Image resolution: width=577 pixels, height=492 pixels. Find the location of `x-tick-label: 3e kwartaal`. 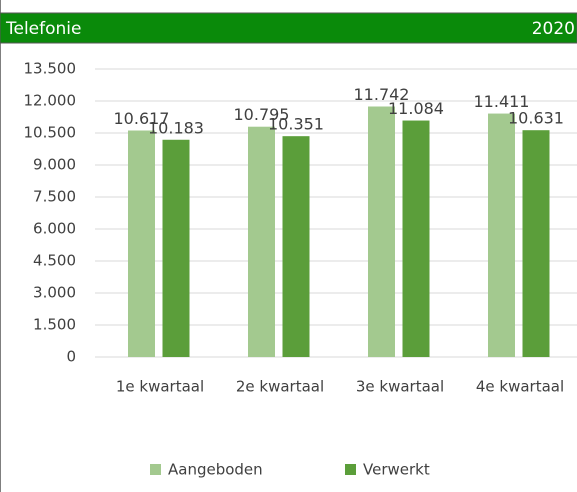

x-tick-label: 3e kwartaal is located at coordinates (400, 387).